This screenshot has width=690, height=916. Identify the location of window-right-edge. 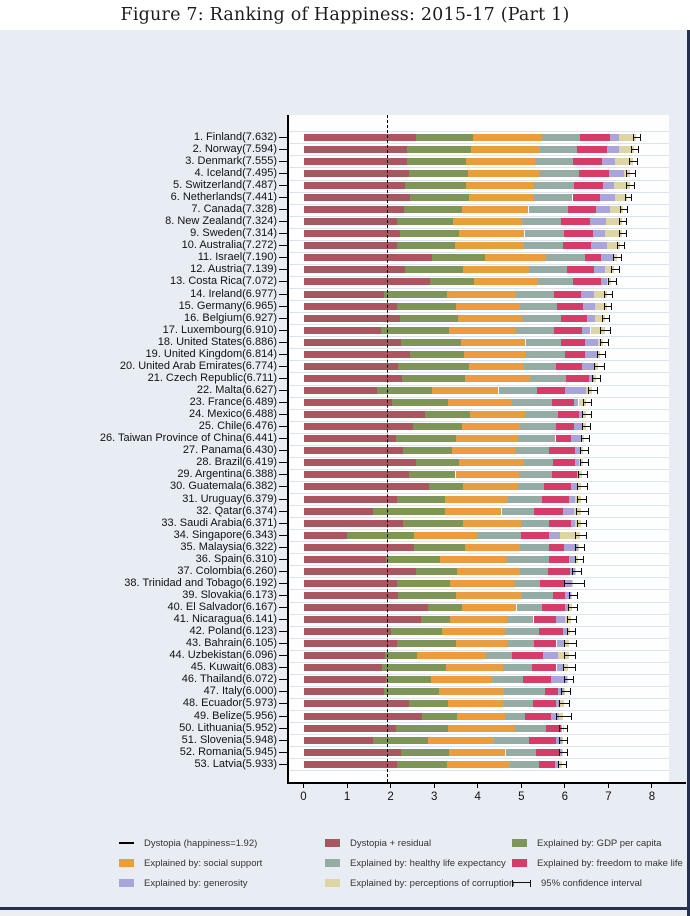
(688, 473).